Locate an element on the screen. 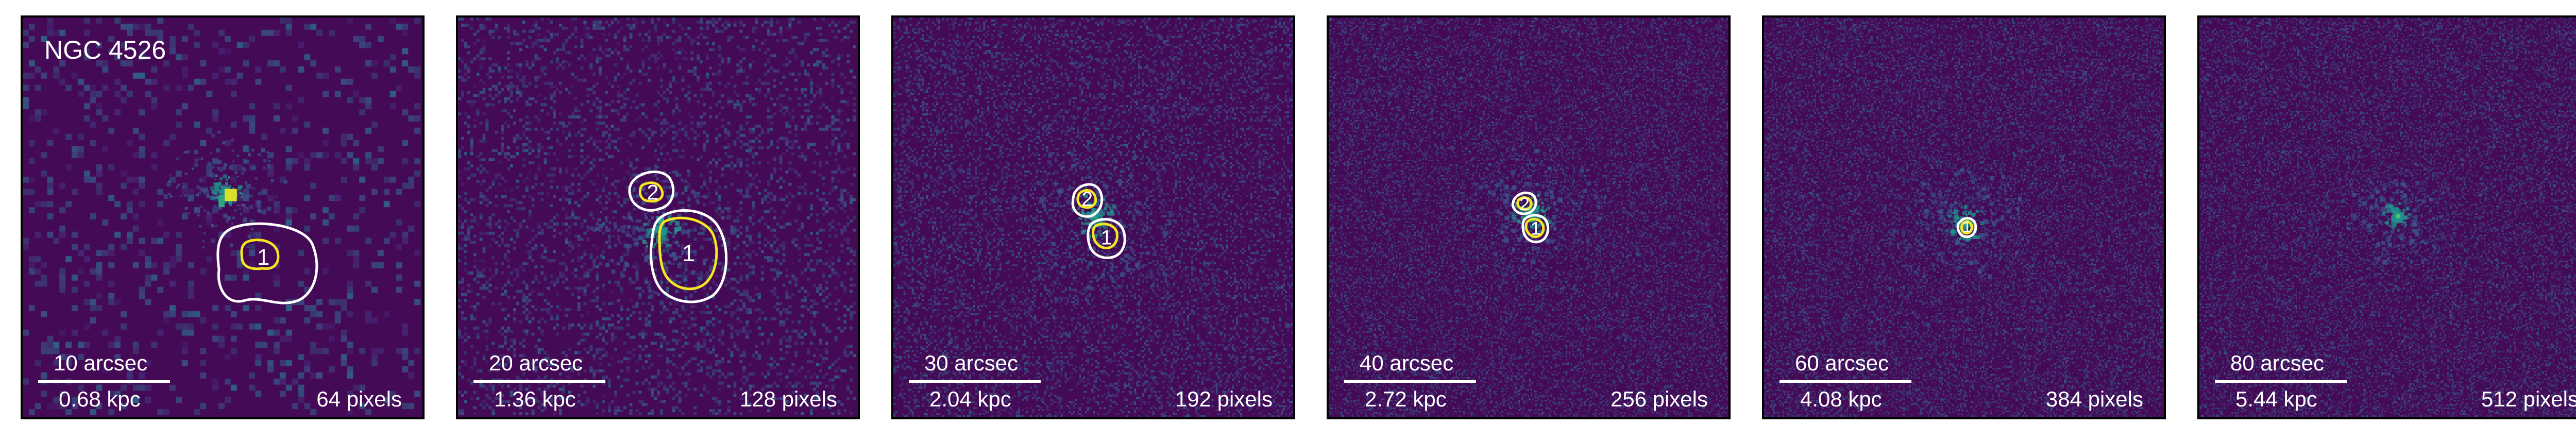 The image size is (2576, 442). image-panel-5: 1 60 arcsec 4.08 kpc 384 pixels is located at coordinates (1964, 217).